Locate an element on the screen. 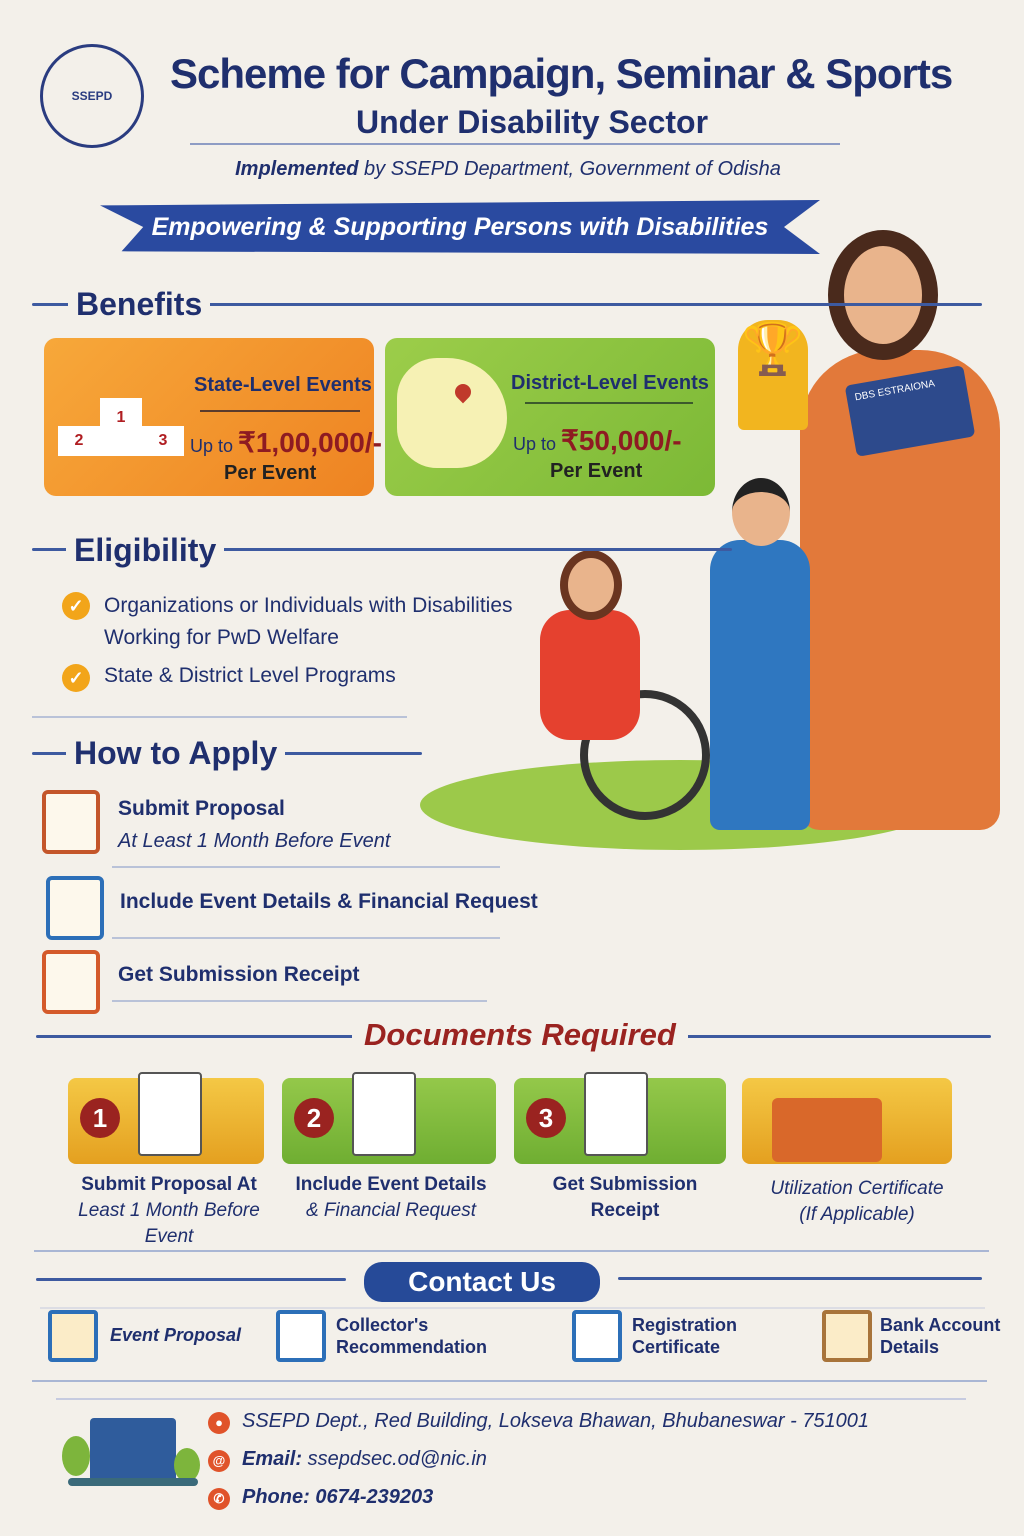  document-label: Utilization Certificate (If Applicable) is located at coordinates (857, 1202).